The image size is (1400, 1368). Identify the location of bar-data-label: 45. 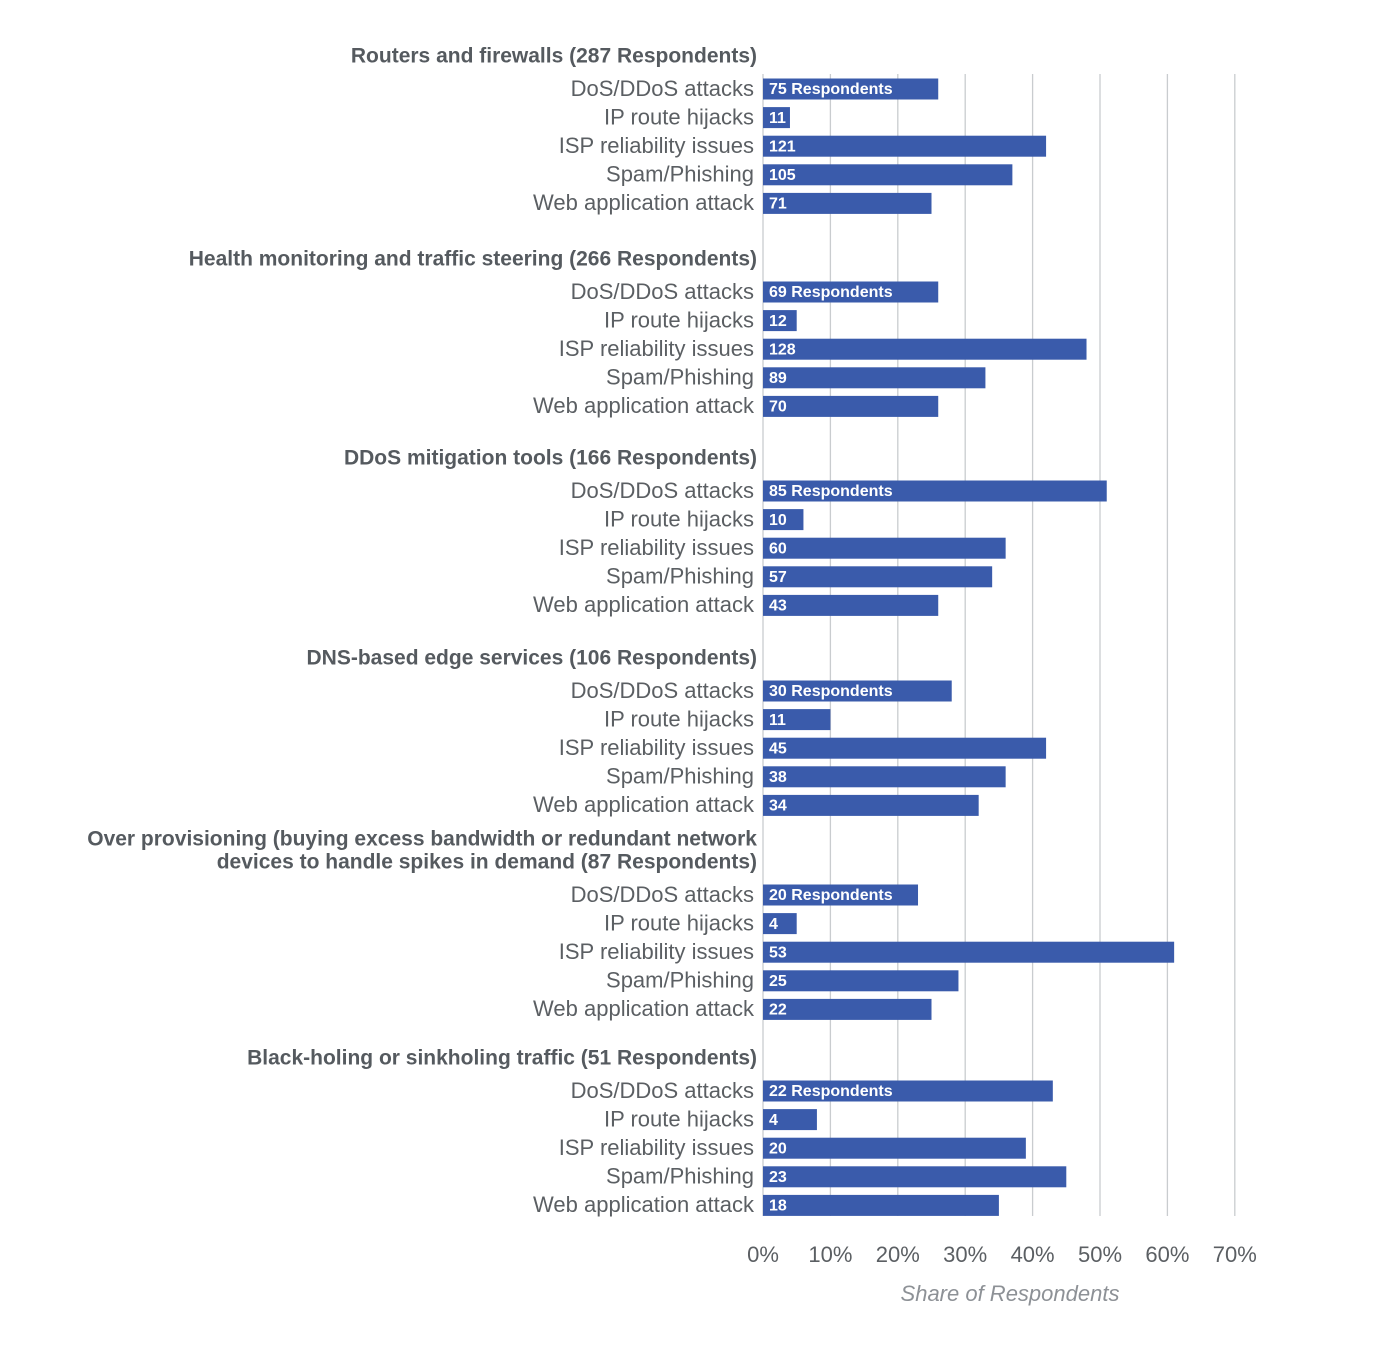
(778, 748).